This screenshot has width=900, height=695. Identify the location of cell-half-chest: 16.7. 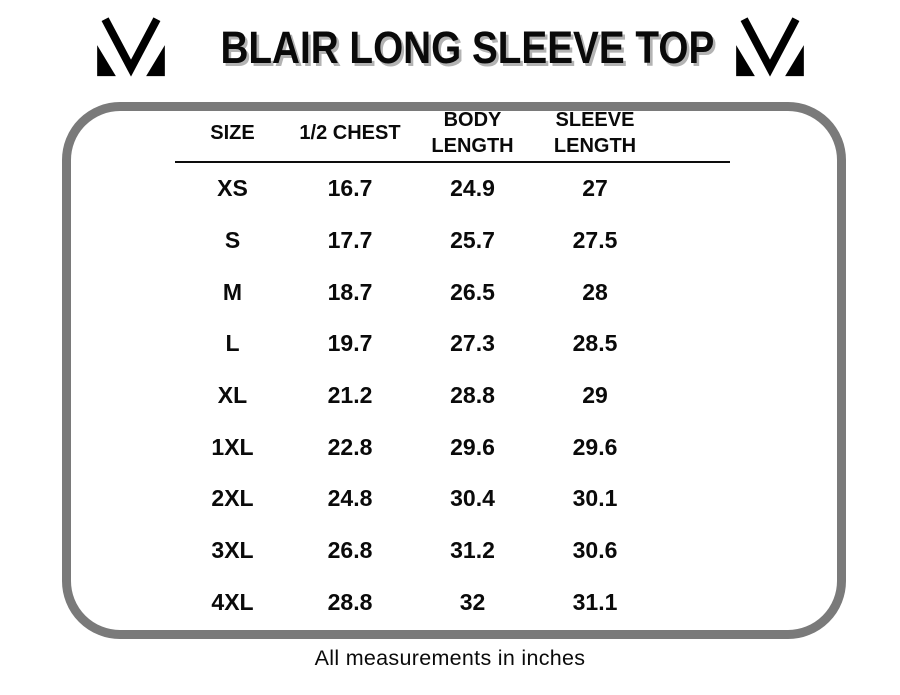
(350, 188).